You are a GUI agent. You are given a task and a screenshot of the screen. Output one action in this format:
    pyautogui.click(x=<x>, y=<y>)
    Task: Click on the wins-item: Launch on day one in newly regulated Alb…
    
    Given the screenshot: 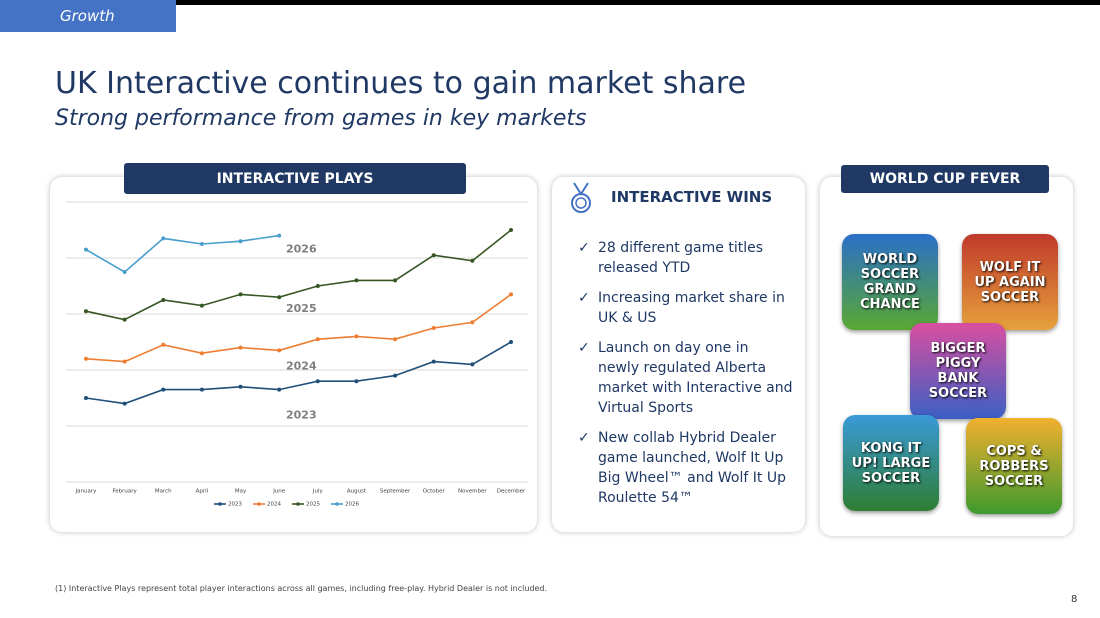 What is the action you would take?
    pyautogui.click(x=685, y=378)
    